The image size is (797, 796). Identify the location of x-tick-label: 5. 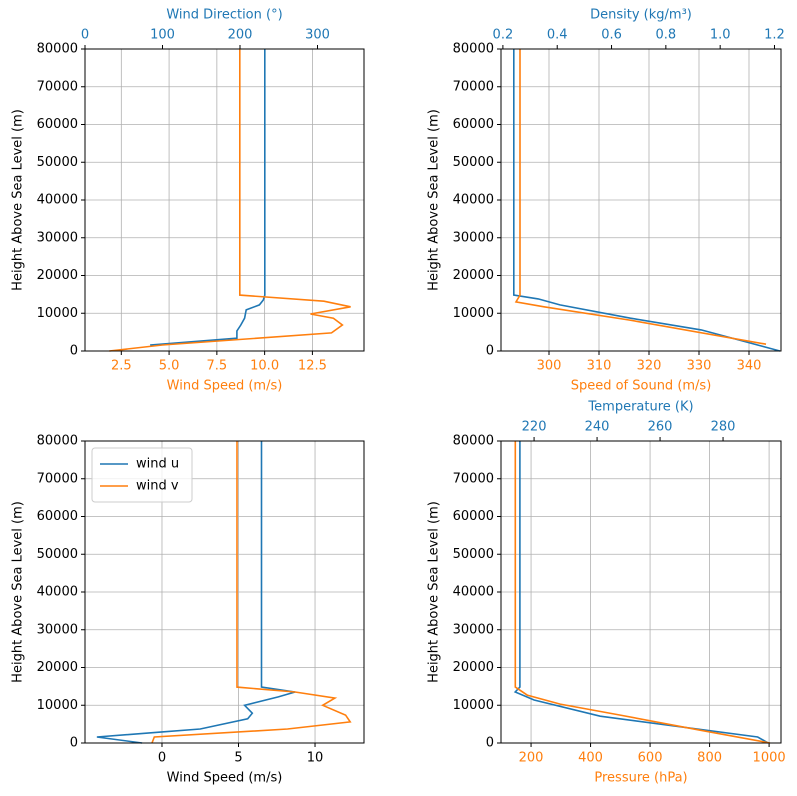
(238, 758).